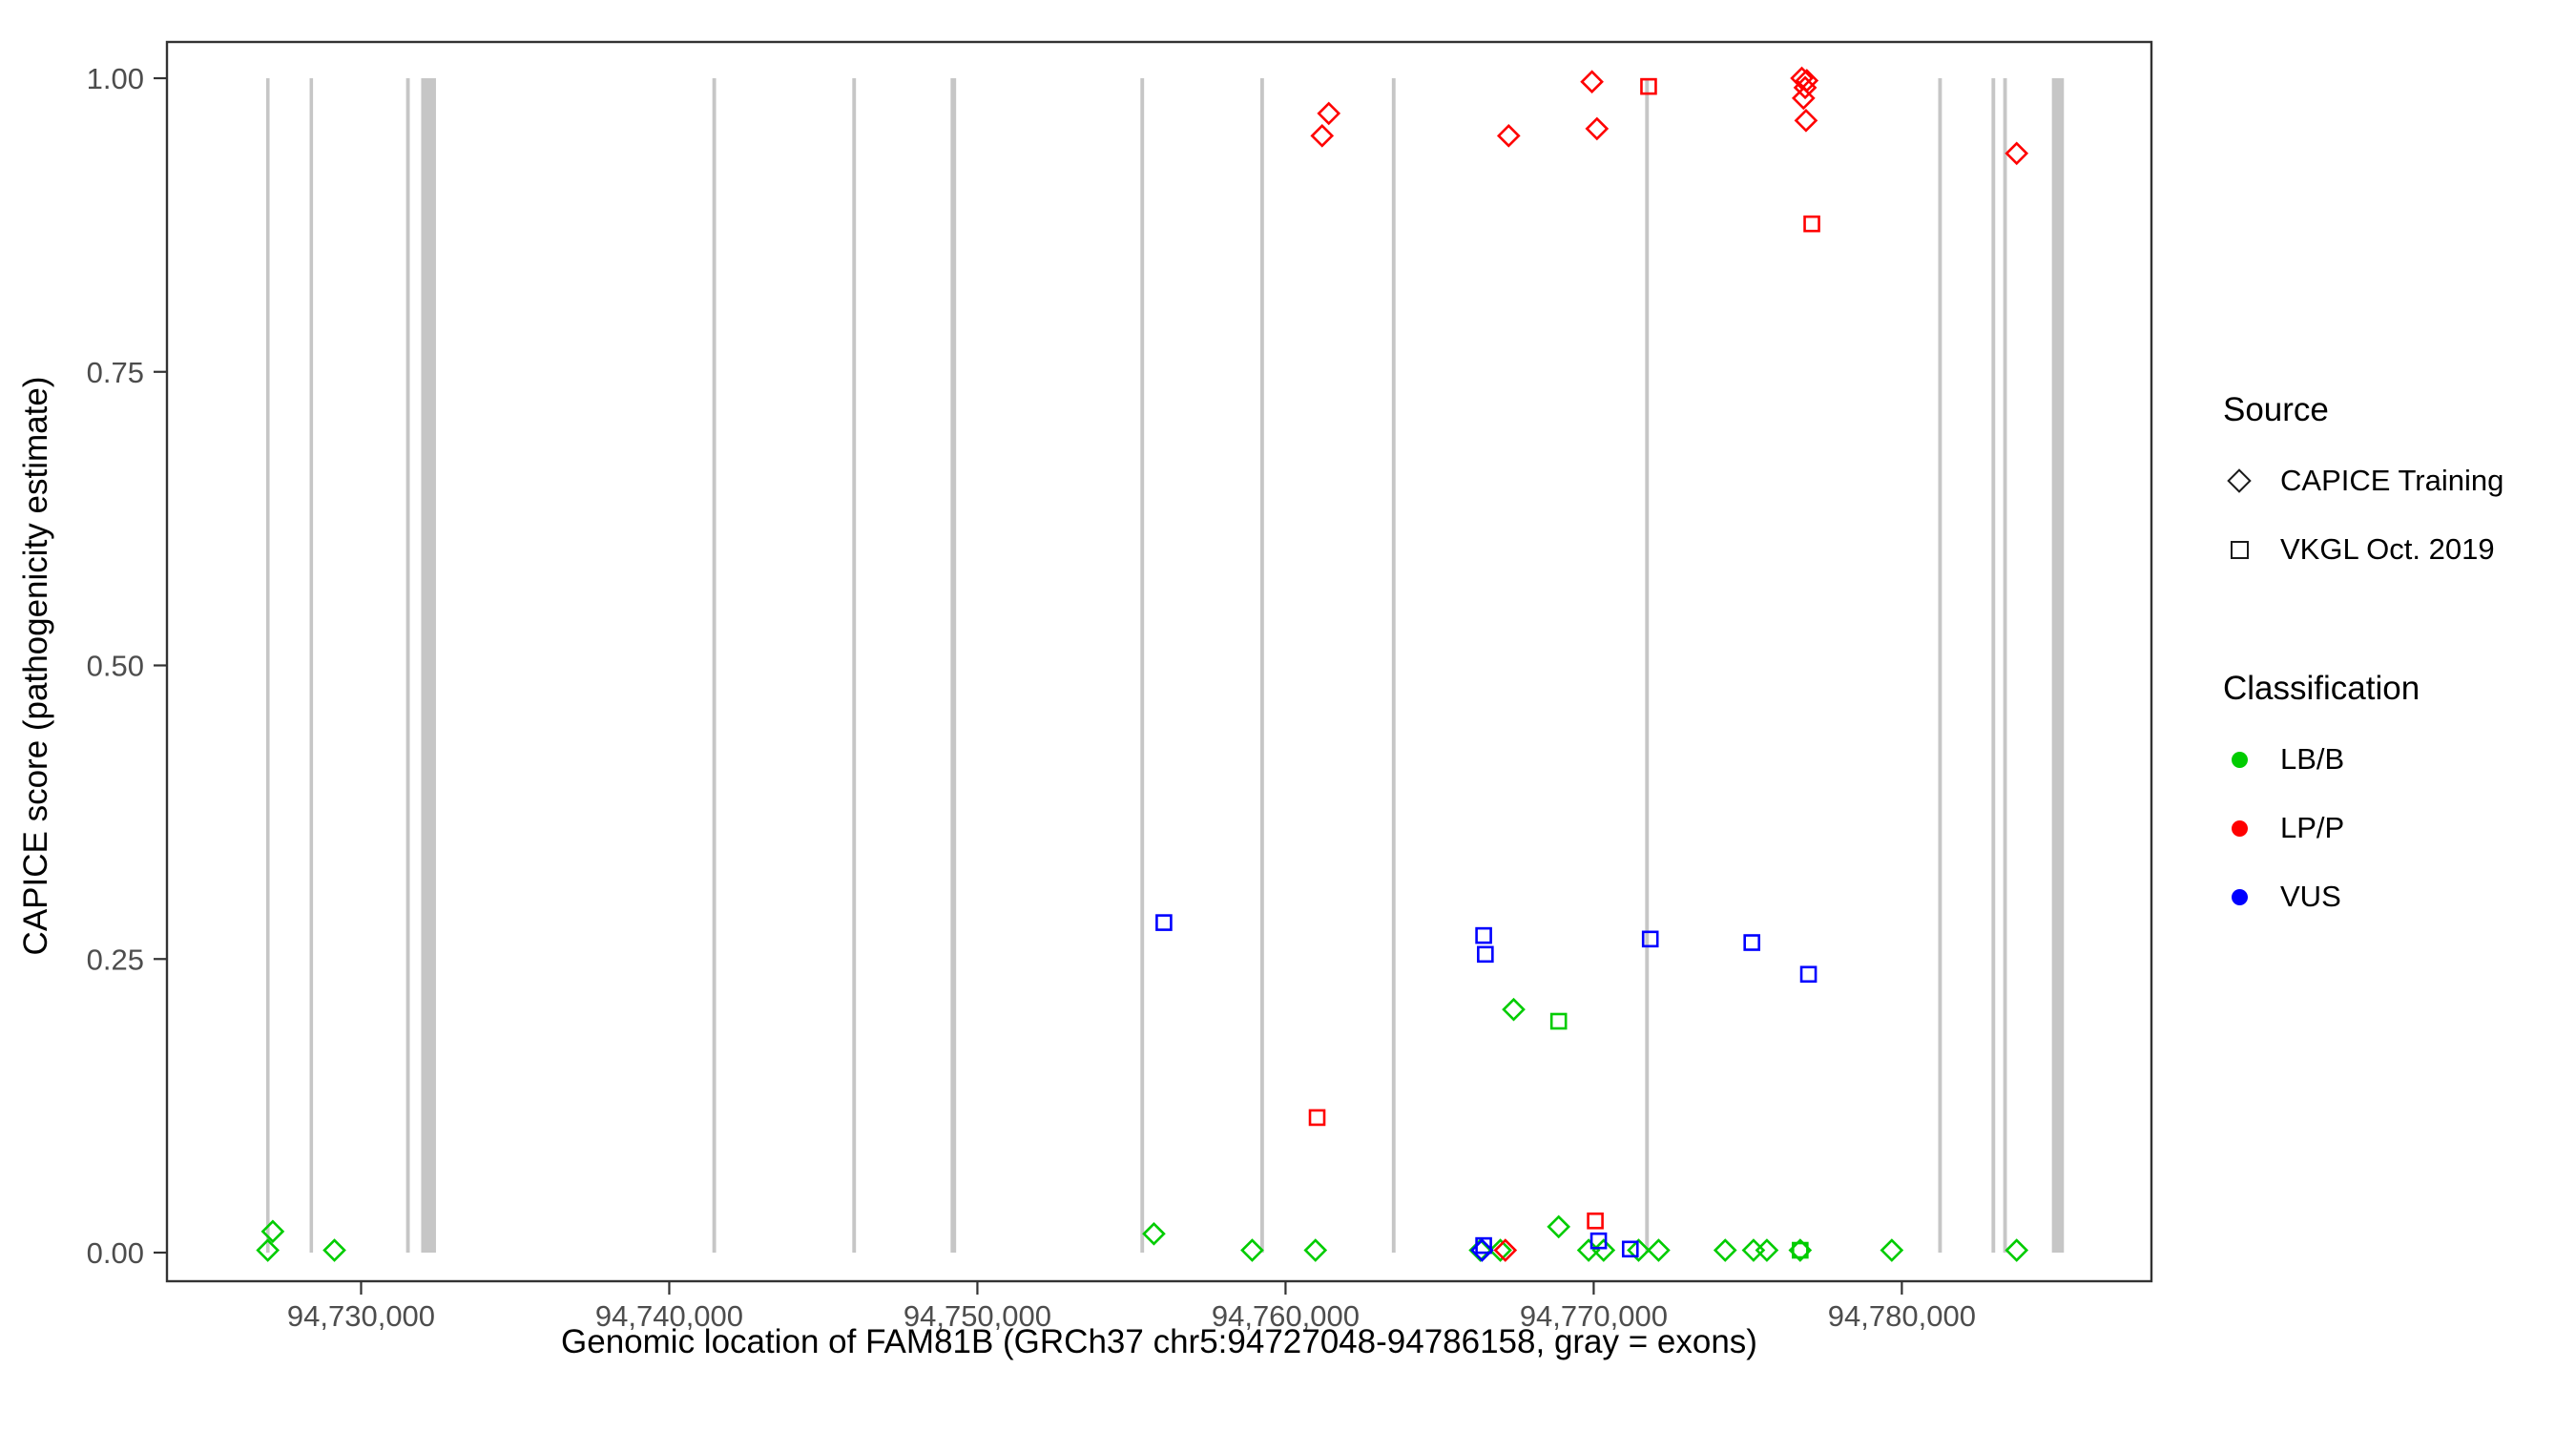 This screenshot has height=1431, width=2576. I want to click on legend-item-vus: VUS, so click(2363, 897).